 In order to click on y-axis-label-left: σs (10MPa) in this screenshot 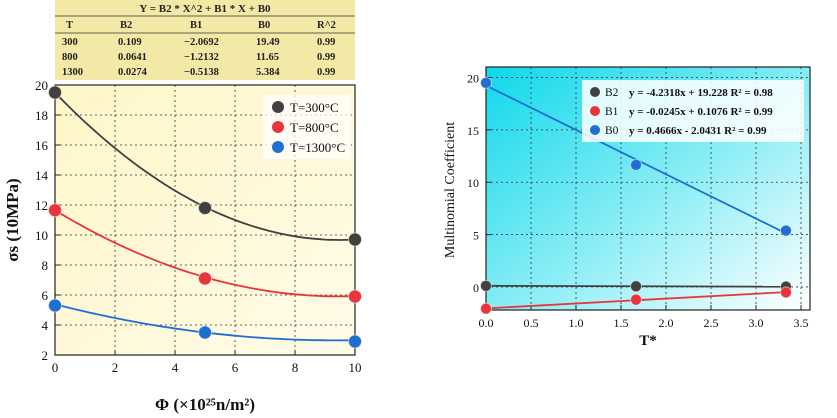, I will do `click(12, 219)`.